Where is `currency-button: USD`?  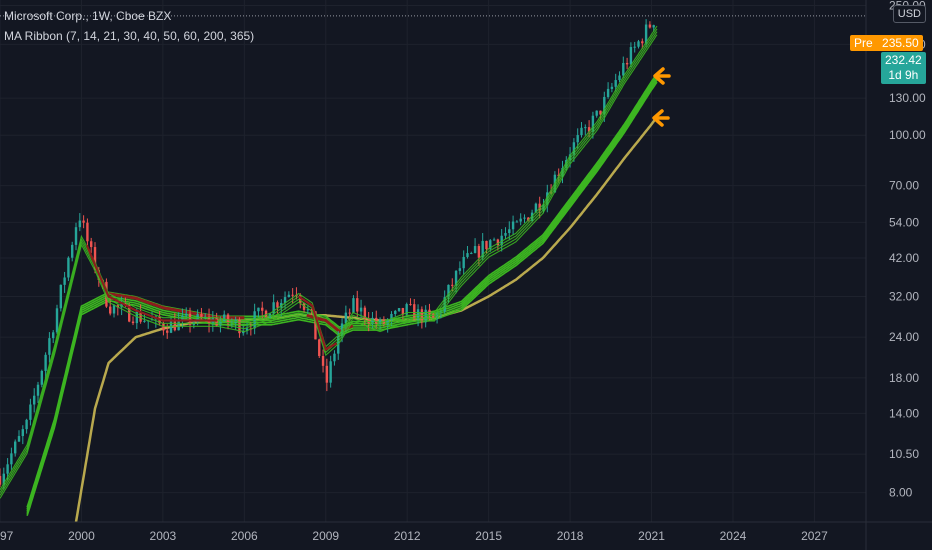
currency-button: USD is located at coordinates (909, 14).